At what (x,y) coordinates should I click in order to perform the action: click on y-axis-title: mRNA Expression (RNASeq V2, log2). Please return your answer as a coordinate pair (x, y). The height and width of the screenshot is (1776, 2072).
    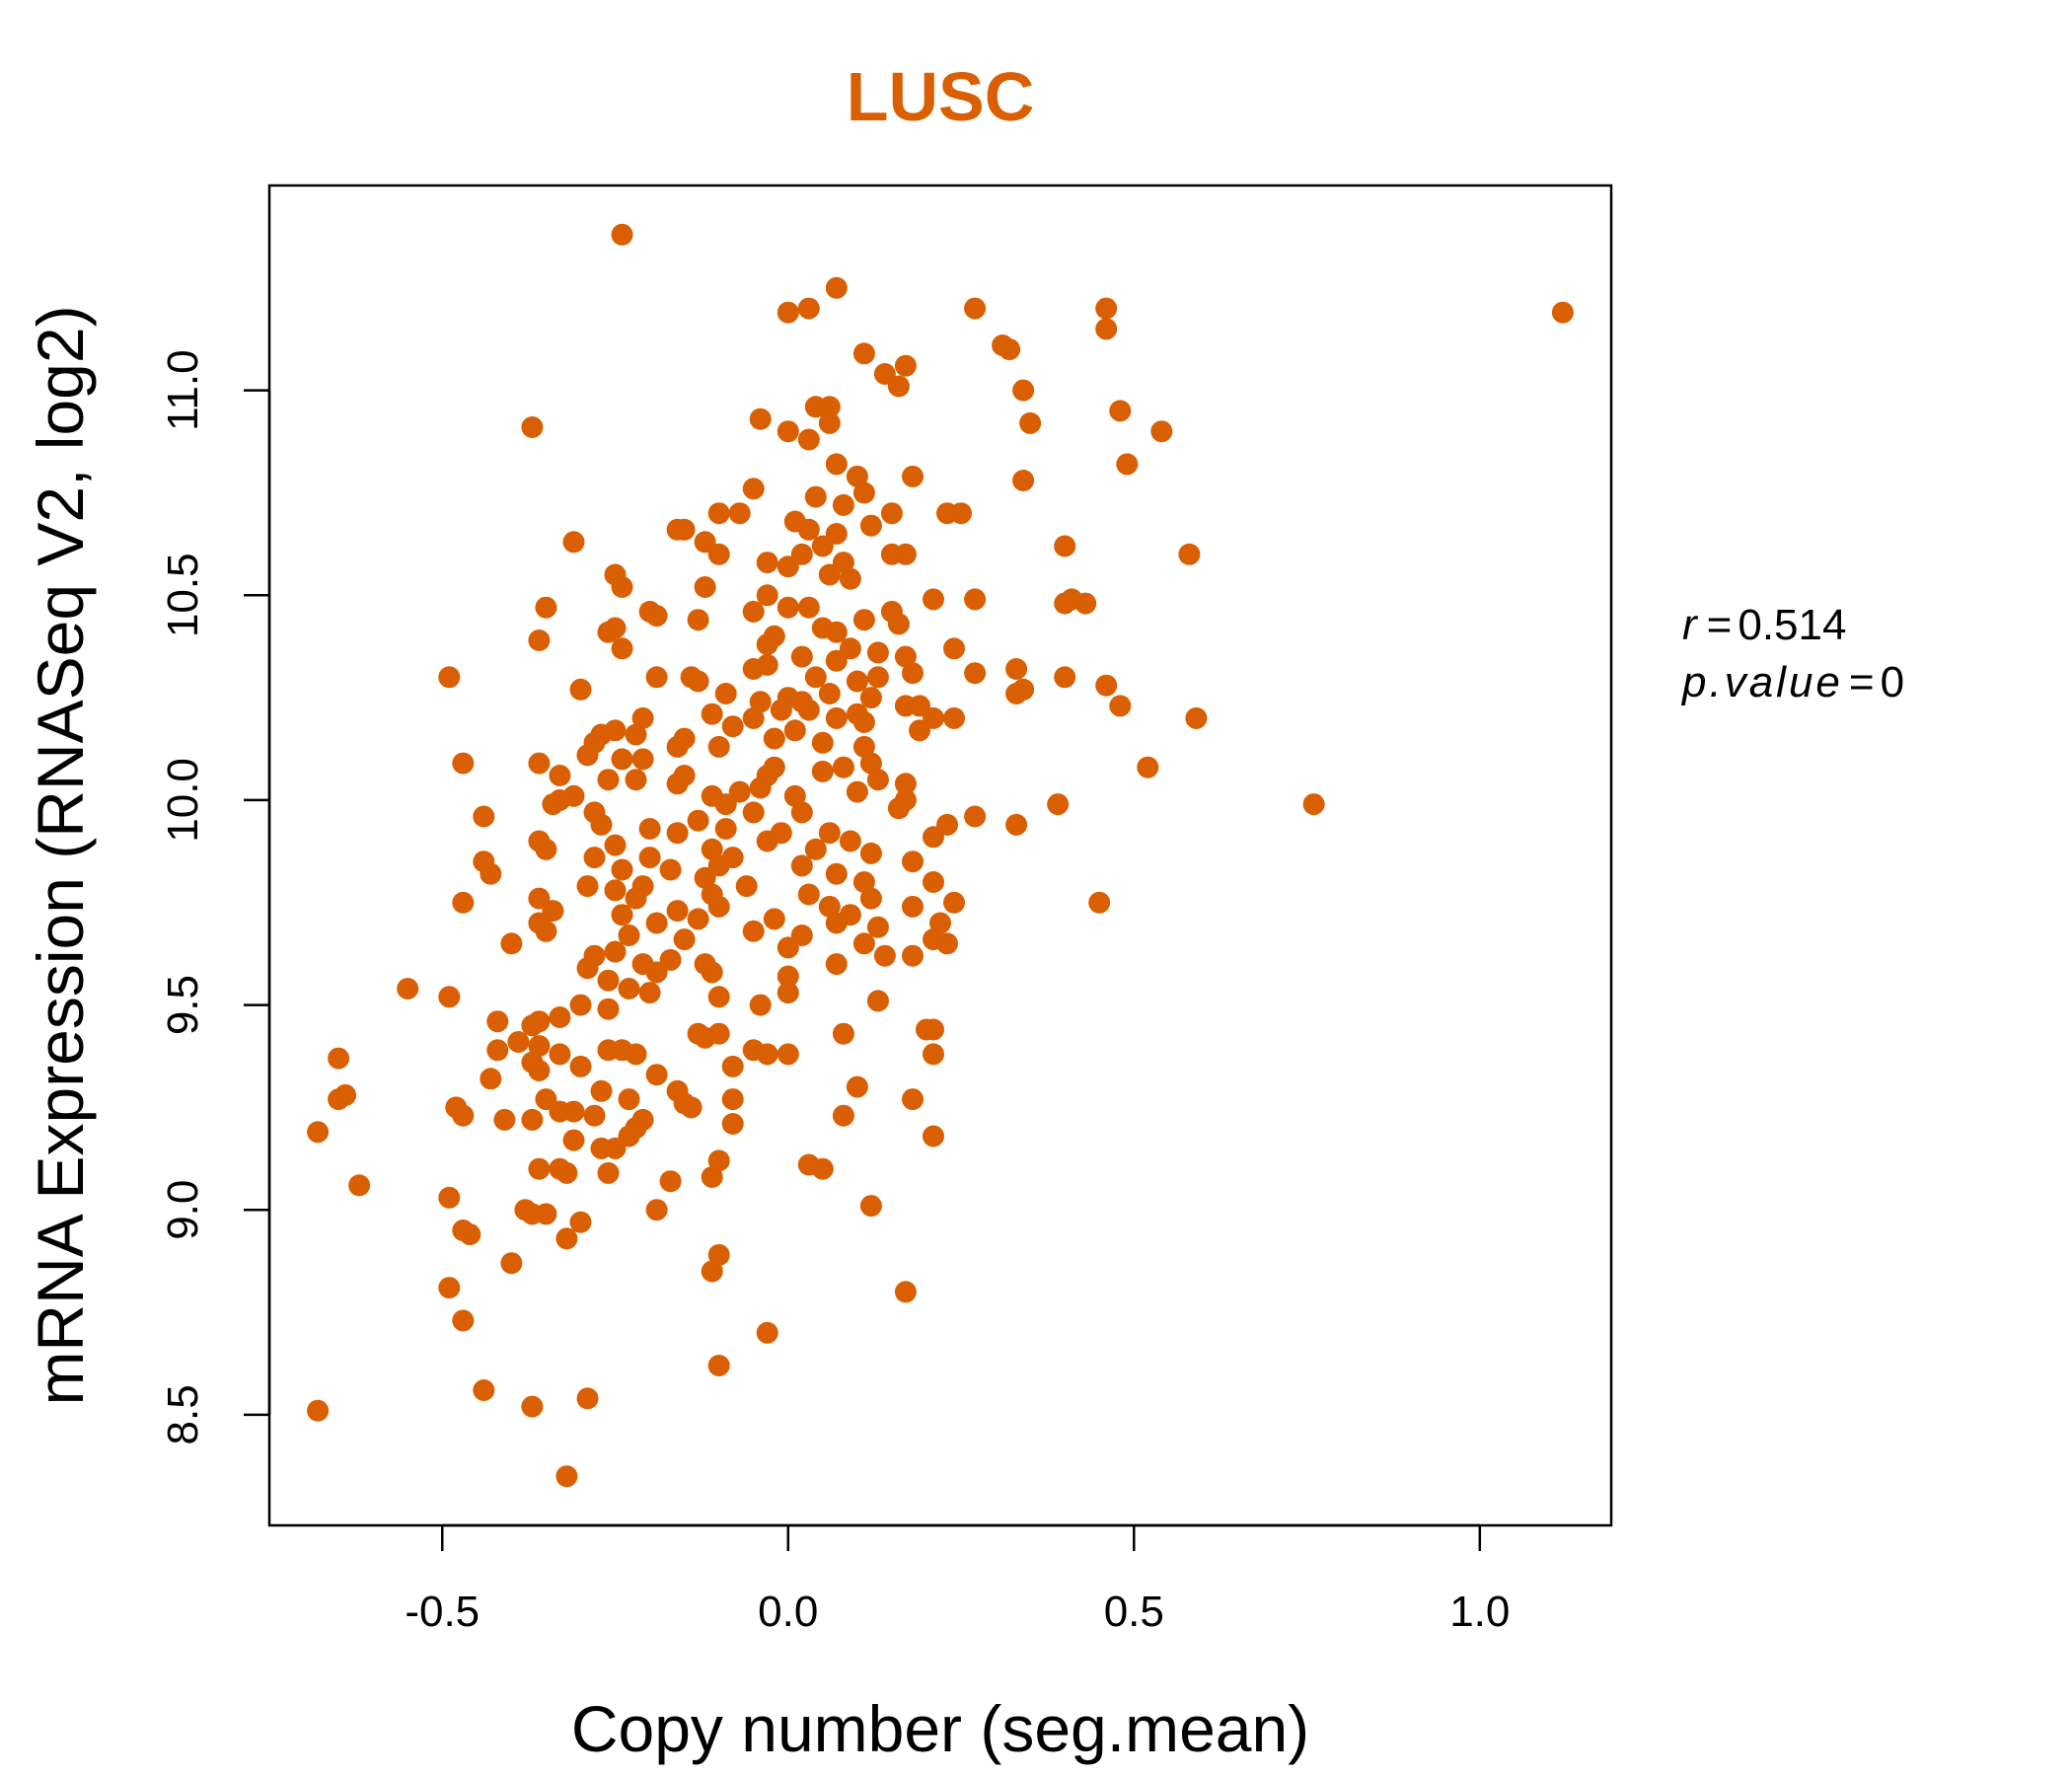
    Looking at the image, I should click on (61, 855).